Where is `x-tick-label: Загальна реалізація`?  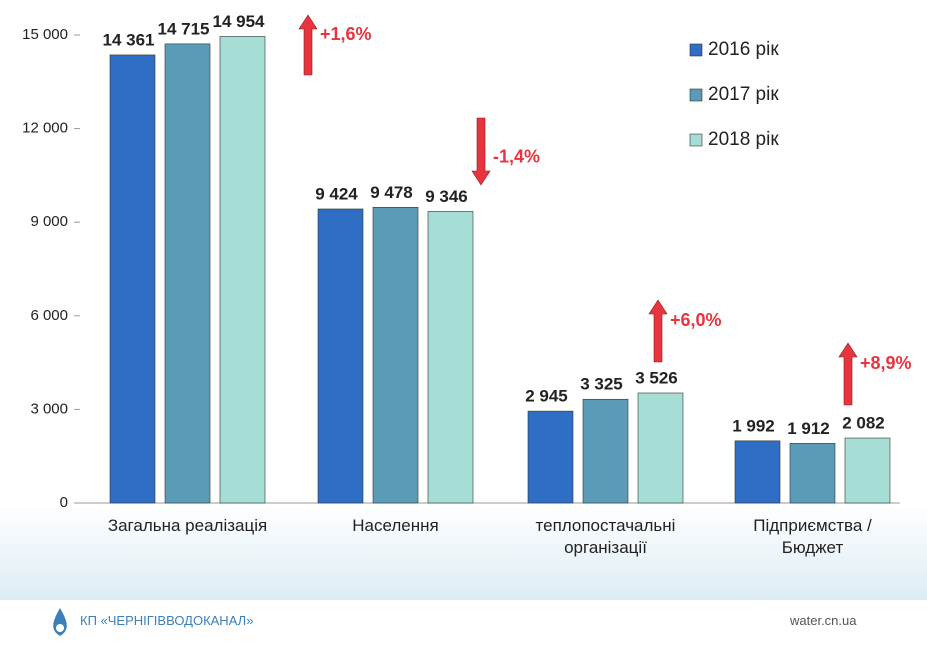 x-tick-label: Загальна реалізація is located at coordinates (187, 525).